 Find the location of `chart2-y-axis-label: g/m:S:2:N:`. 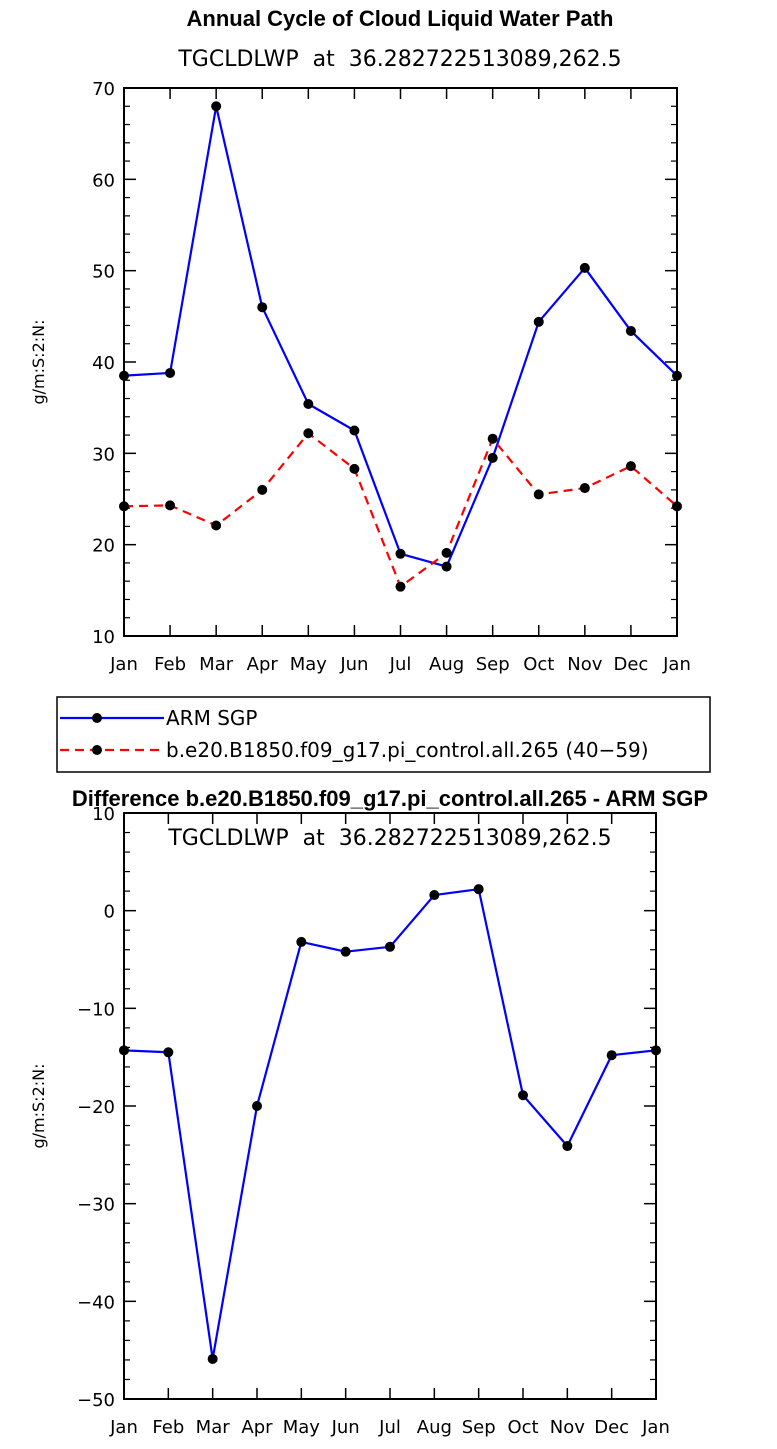

chart2-y-axis-label: g/m:S:2:N: is located at coordinates (38, 1106).